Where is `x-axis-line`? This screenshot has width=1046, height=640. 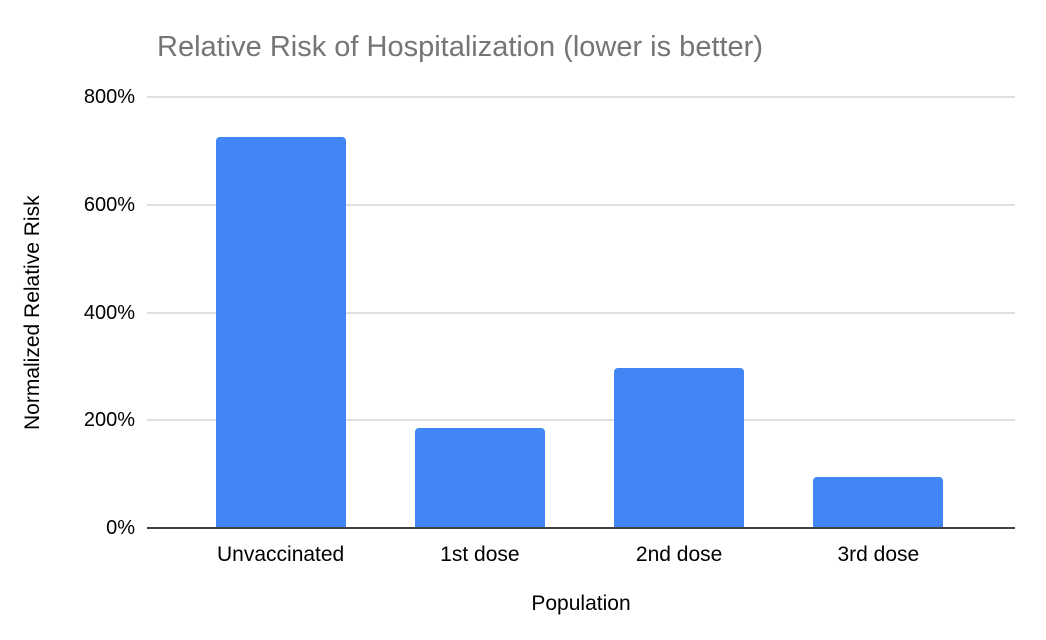 x-axis-line is located at coordinates (581, 528).